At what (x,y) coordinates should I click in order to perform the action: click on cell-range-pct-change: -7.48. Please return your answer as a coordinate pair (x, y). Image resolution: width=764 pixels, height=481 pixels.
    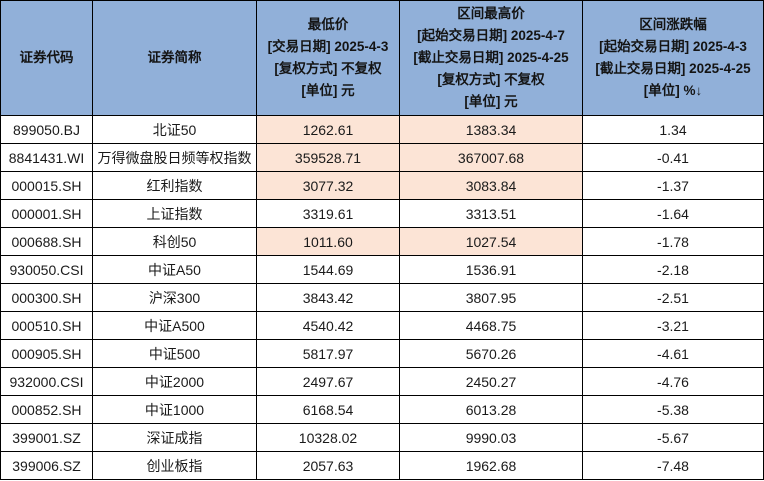
    Looking at the image, I should click on (673, 465).